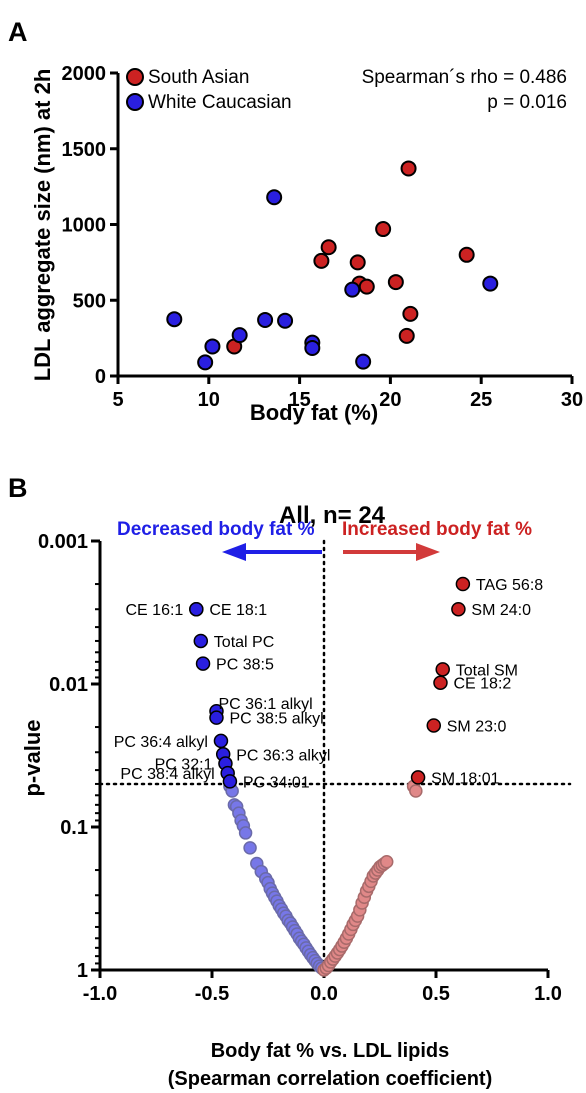 This screenshot has width=586, height=1093. What do you see at coordinates (161, 742) in the screenshot?
I see `lipid-label: PC 36:4 alkyl` at bounding box center [161, 742].